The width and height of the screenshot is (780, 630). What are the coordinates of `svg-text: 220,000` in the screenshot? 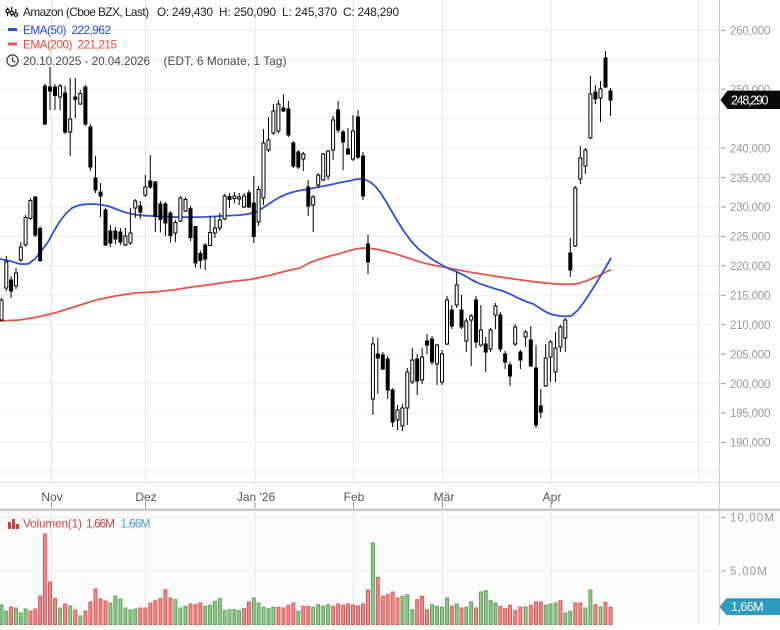 It's located at (750, 267).